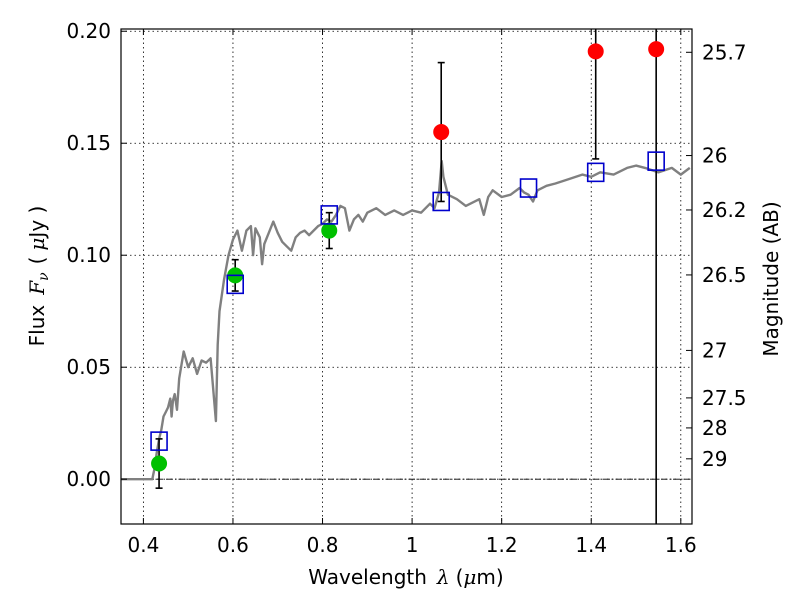 The height and width of the screenshot is (600, 800). What do you see at coordinates (88, 143) in the screenshot?
I see `y-tick-label: 0.15` at bounding box center [88, 143].